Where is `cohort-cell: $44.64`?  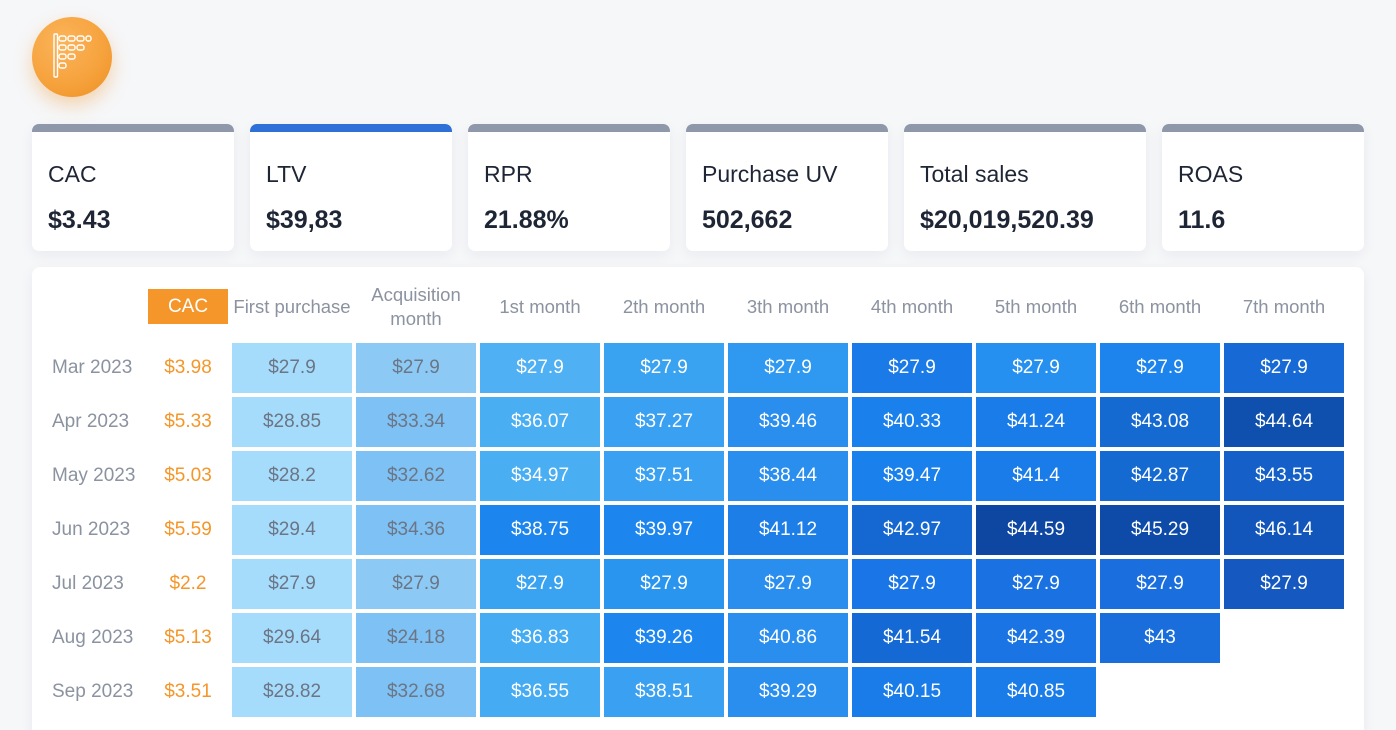 cohort-cell: $44.64 is located at coordinates (1284, 422).